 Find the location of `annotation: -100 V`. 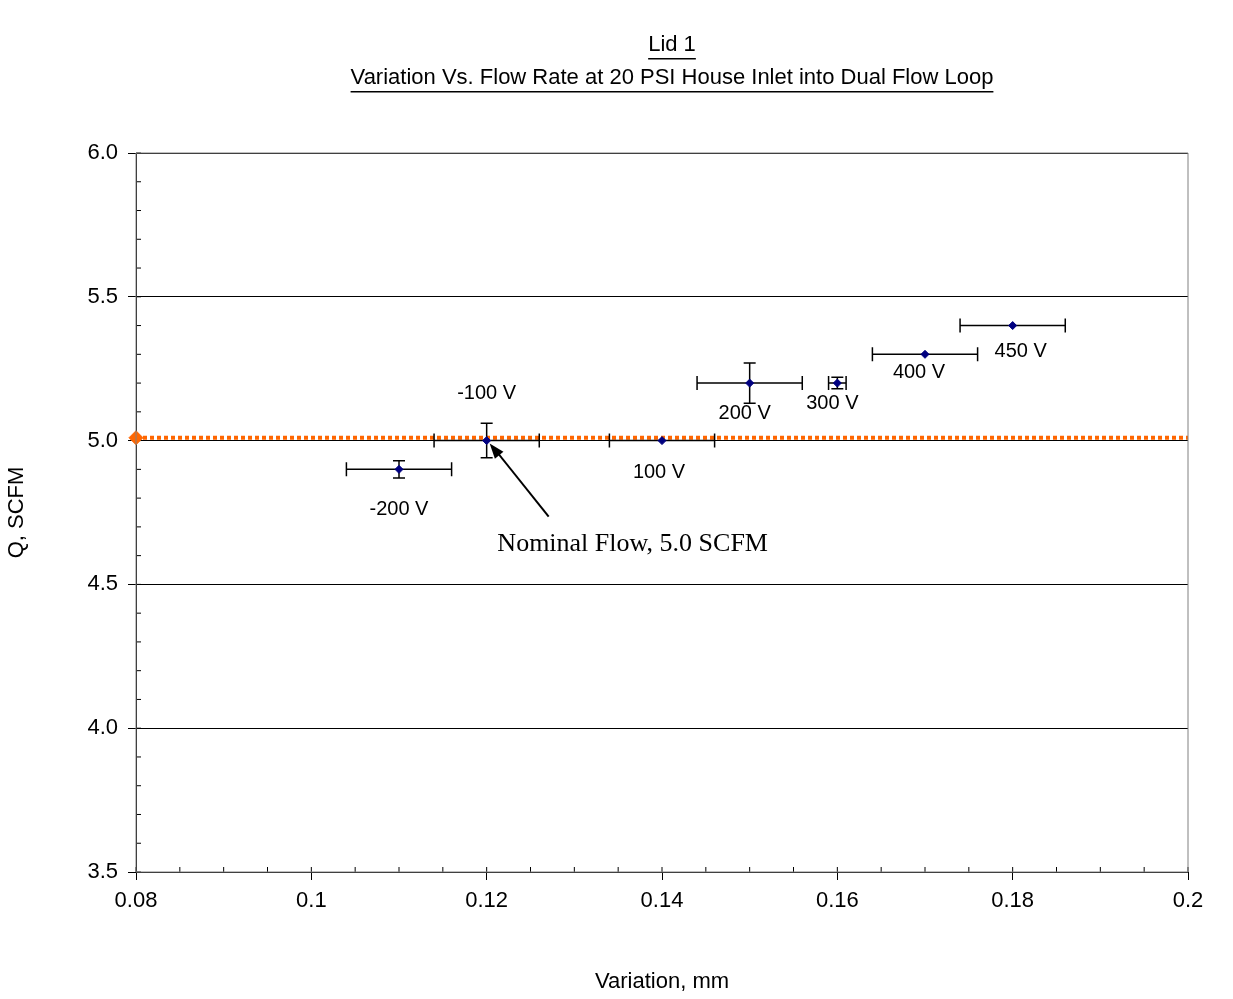

annotation: -100 V is located at coordinates (487, 392).